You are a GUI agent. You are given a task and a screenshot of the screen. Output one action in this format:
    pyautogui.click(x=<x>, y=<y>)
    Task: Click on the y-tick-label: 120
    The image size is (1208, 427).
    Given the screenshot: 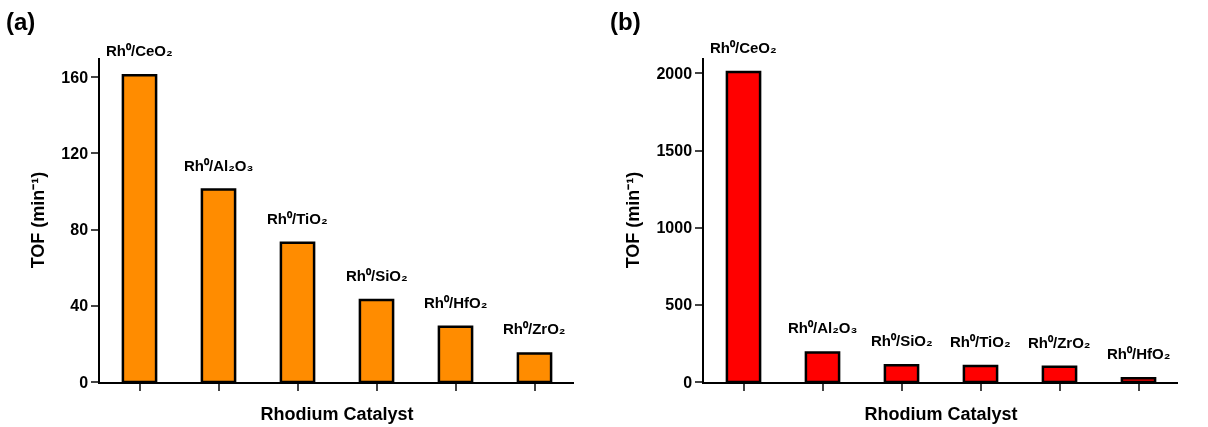 What is the action you would take?
    pyautogui.click(x=75, y=153)
    